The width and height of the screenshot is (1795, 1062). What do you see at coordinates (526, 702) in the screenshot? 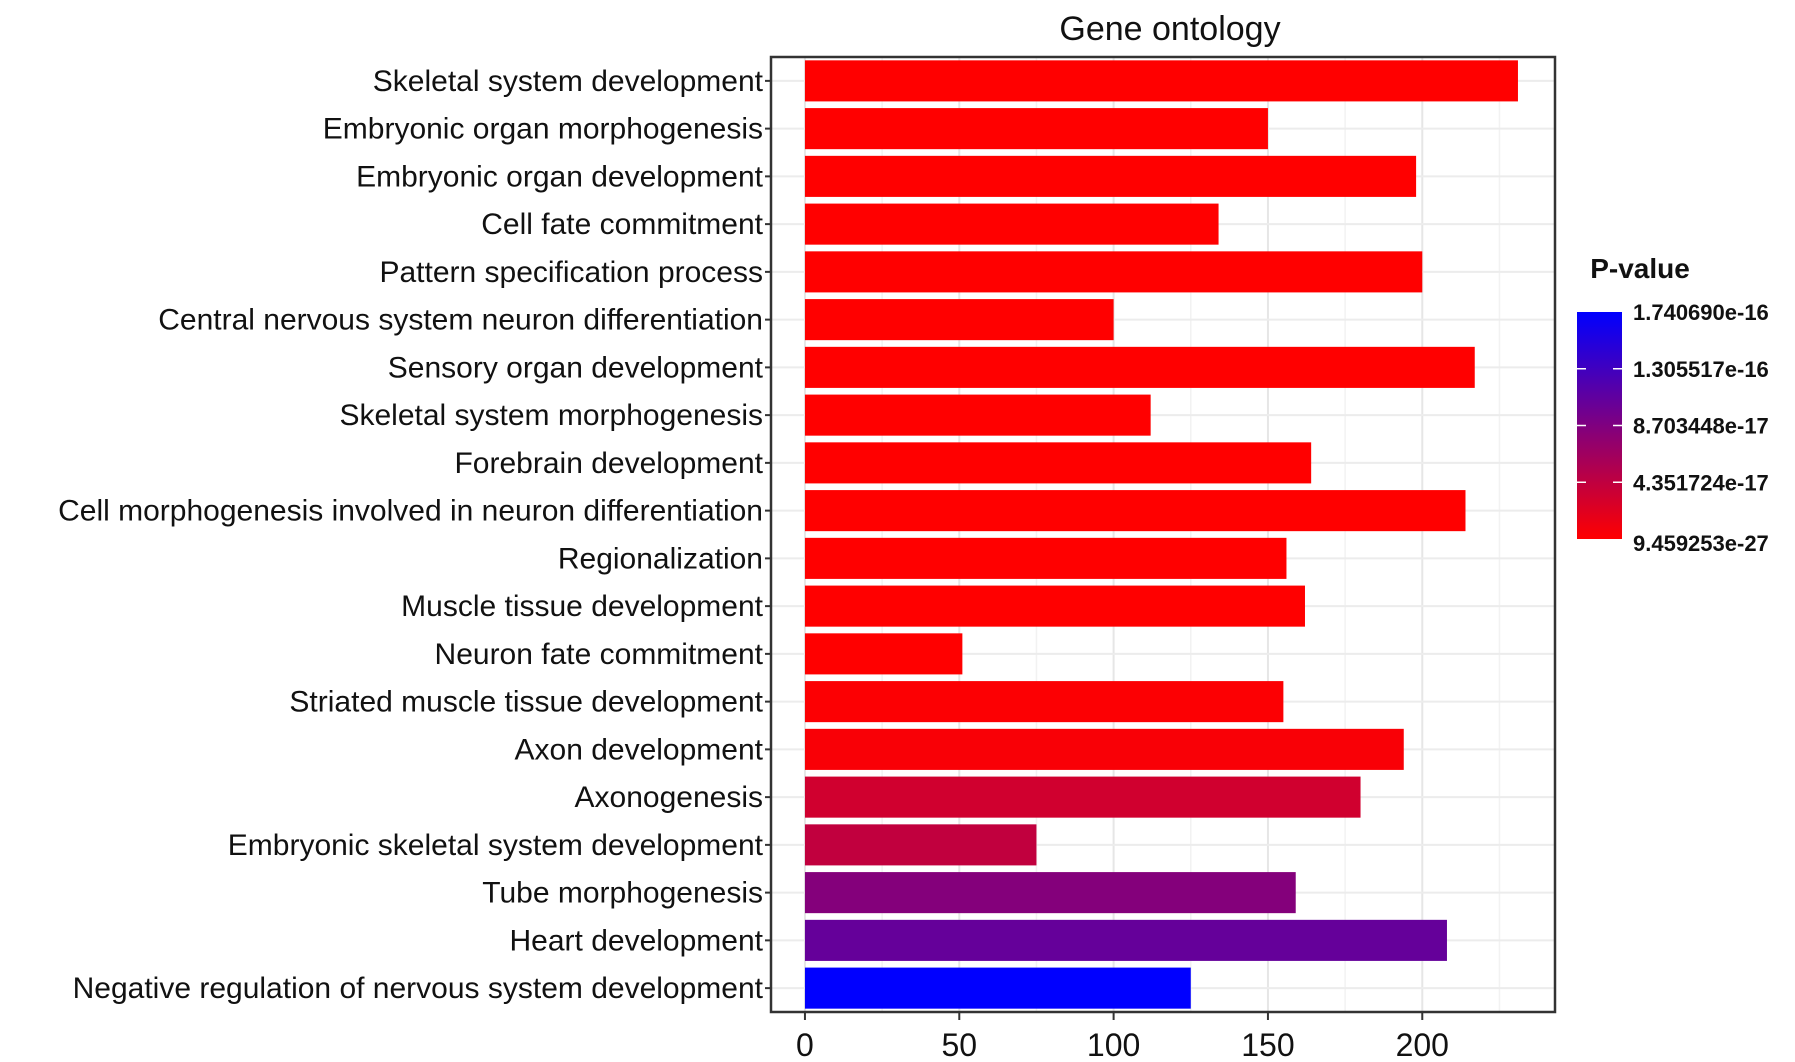
I see `y-tick-label: Striated muscle tissue development` at bounding box center [526, 702].